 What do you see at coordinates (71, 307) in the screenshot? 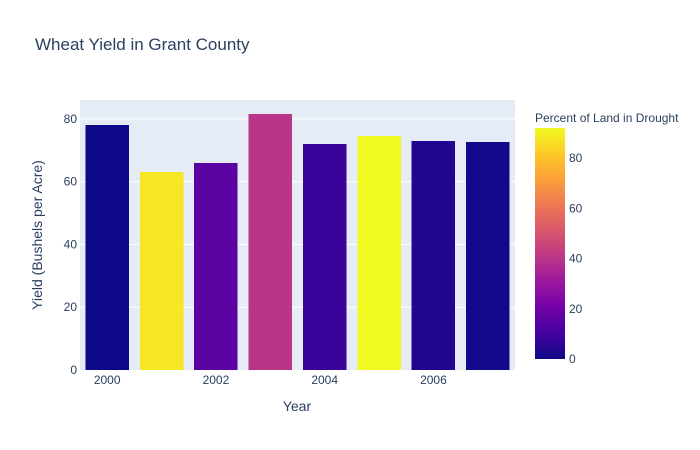
I see `y-tick-label: 20` at bounding box center [71, 307].